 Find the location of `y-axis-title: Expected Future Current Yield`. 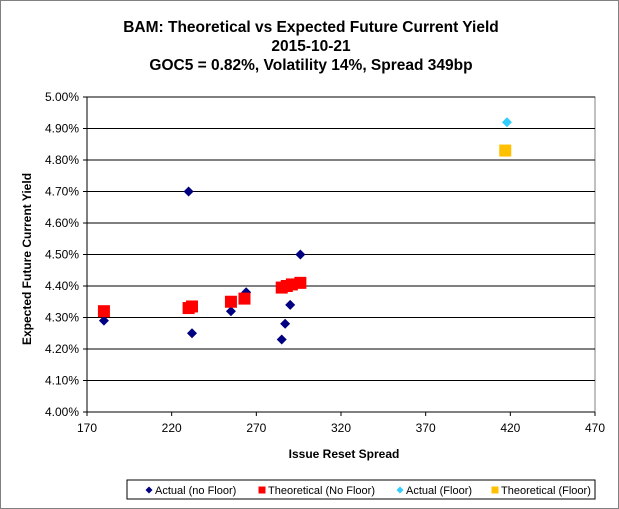

y-axis-title: Expected Future Current Yield is located at coordinates (27, 259).